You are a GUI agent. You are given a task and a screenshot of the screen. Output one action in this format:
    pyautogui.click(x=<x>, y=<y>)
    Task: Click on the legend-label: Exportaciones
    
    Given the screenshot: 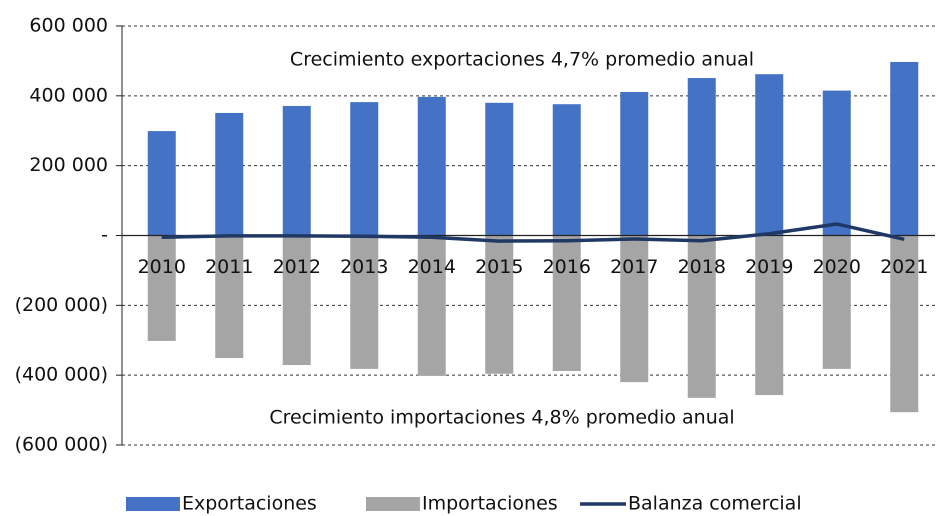 What is the action you would take?
    pyautogui.click(x=249, y=504)
    